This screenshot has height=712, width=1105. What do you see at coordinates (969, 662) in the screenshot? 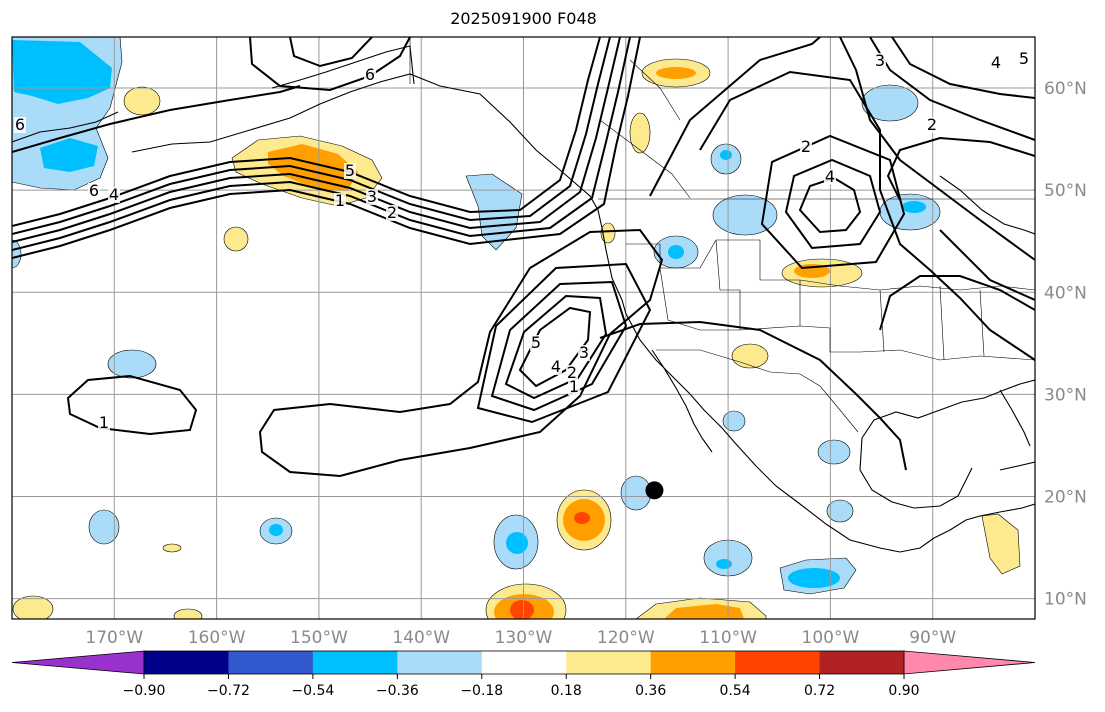
I see `colorbar-extend-high` at bounding box center [969, 662].